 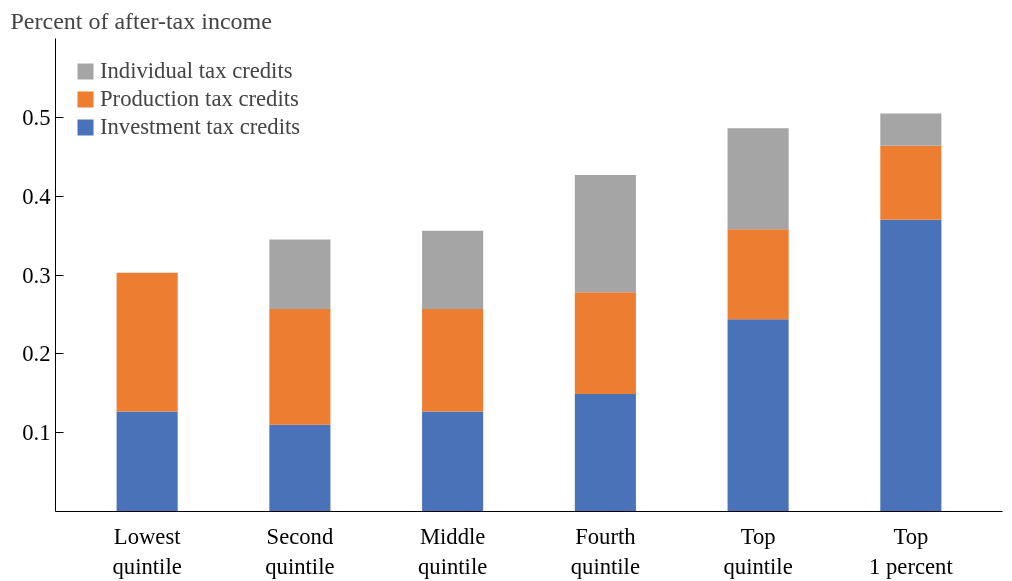 What do you see at coordinates (453, 551) in the screenshot?
I see `x-tick-label: Middle quintile` at bounding box center [453, 551].